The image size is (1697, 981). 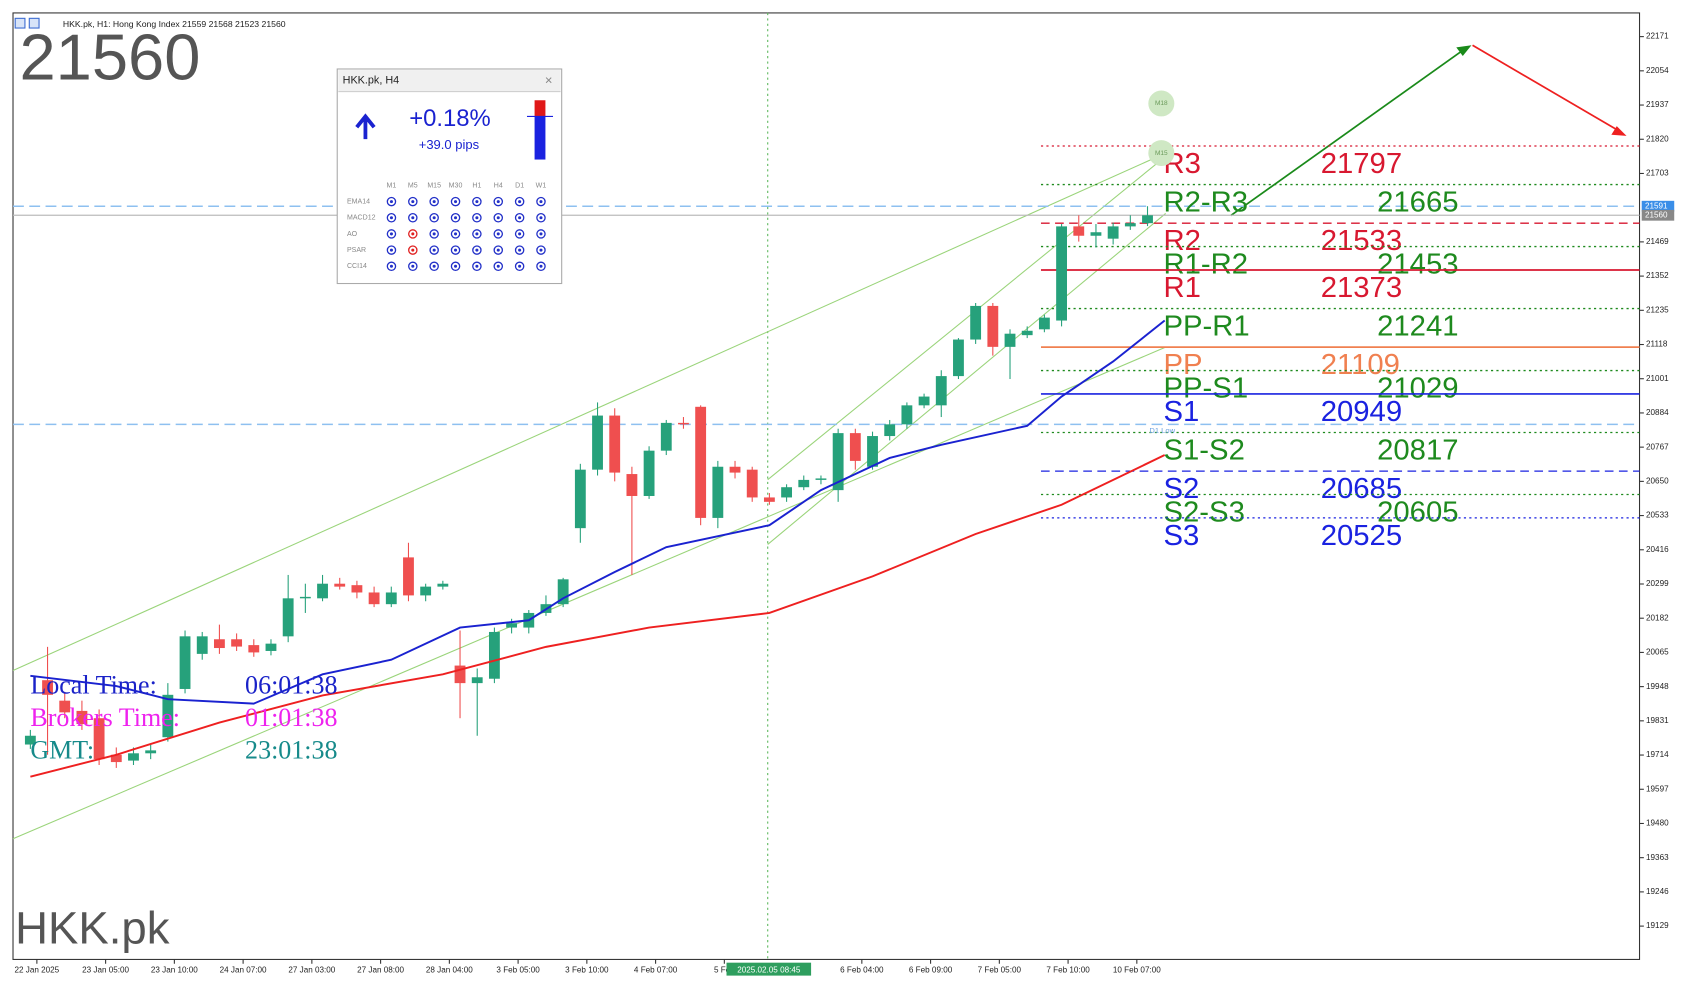 What do you see at coordinates (519, 185) in the screenshot?
I see `timeframe-label: D1` at bounding box center [519, 185].